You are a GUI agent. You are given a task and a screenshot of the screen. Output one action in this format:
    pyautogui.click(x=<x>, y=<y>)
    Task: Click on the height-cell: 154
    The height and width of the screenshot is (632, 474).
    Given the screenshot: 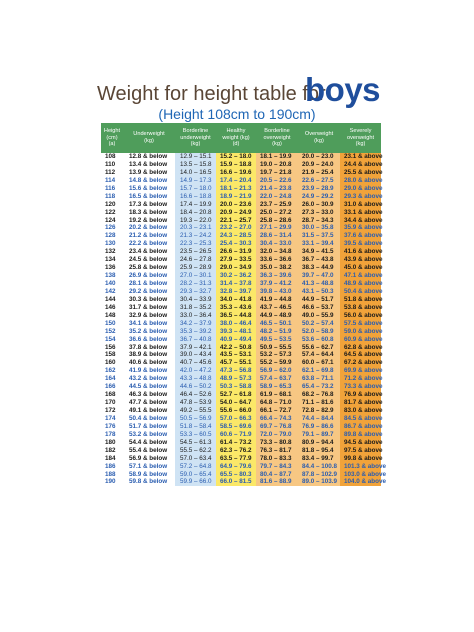 What is the action you would take?
    pyautogui.click(x=112, y=339)
    